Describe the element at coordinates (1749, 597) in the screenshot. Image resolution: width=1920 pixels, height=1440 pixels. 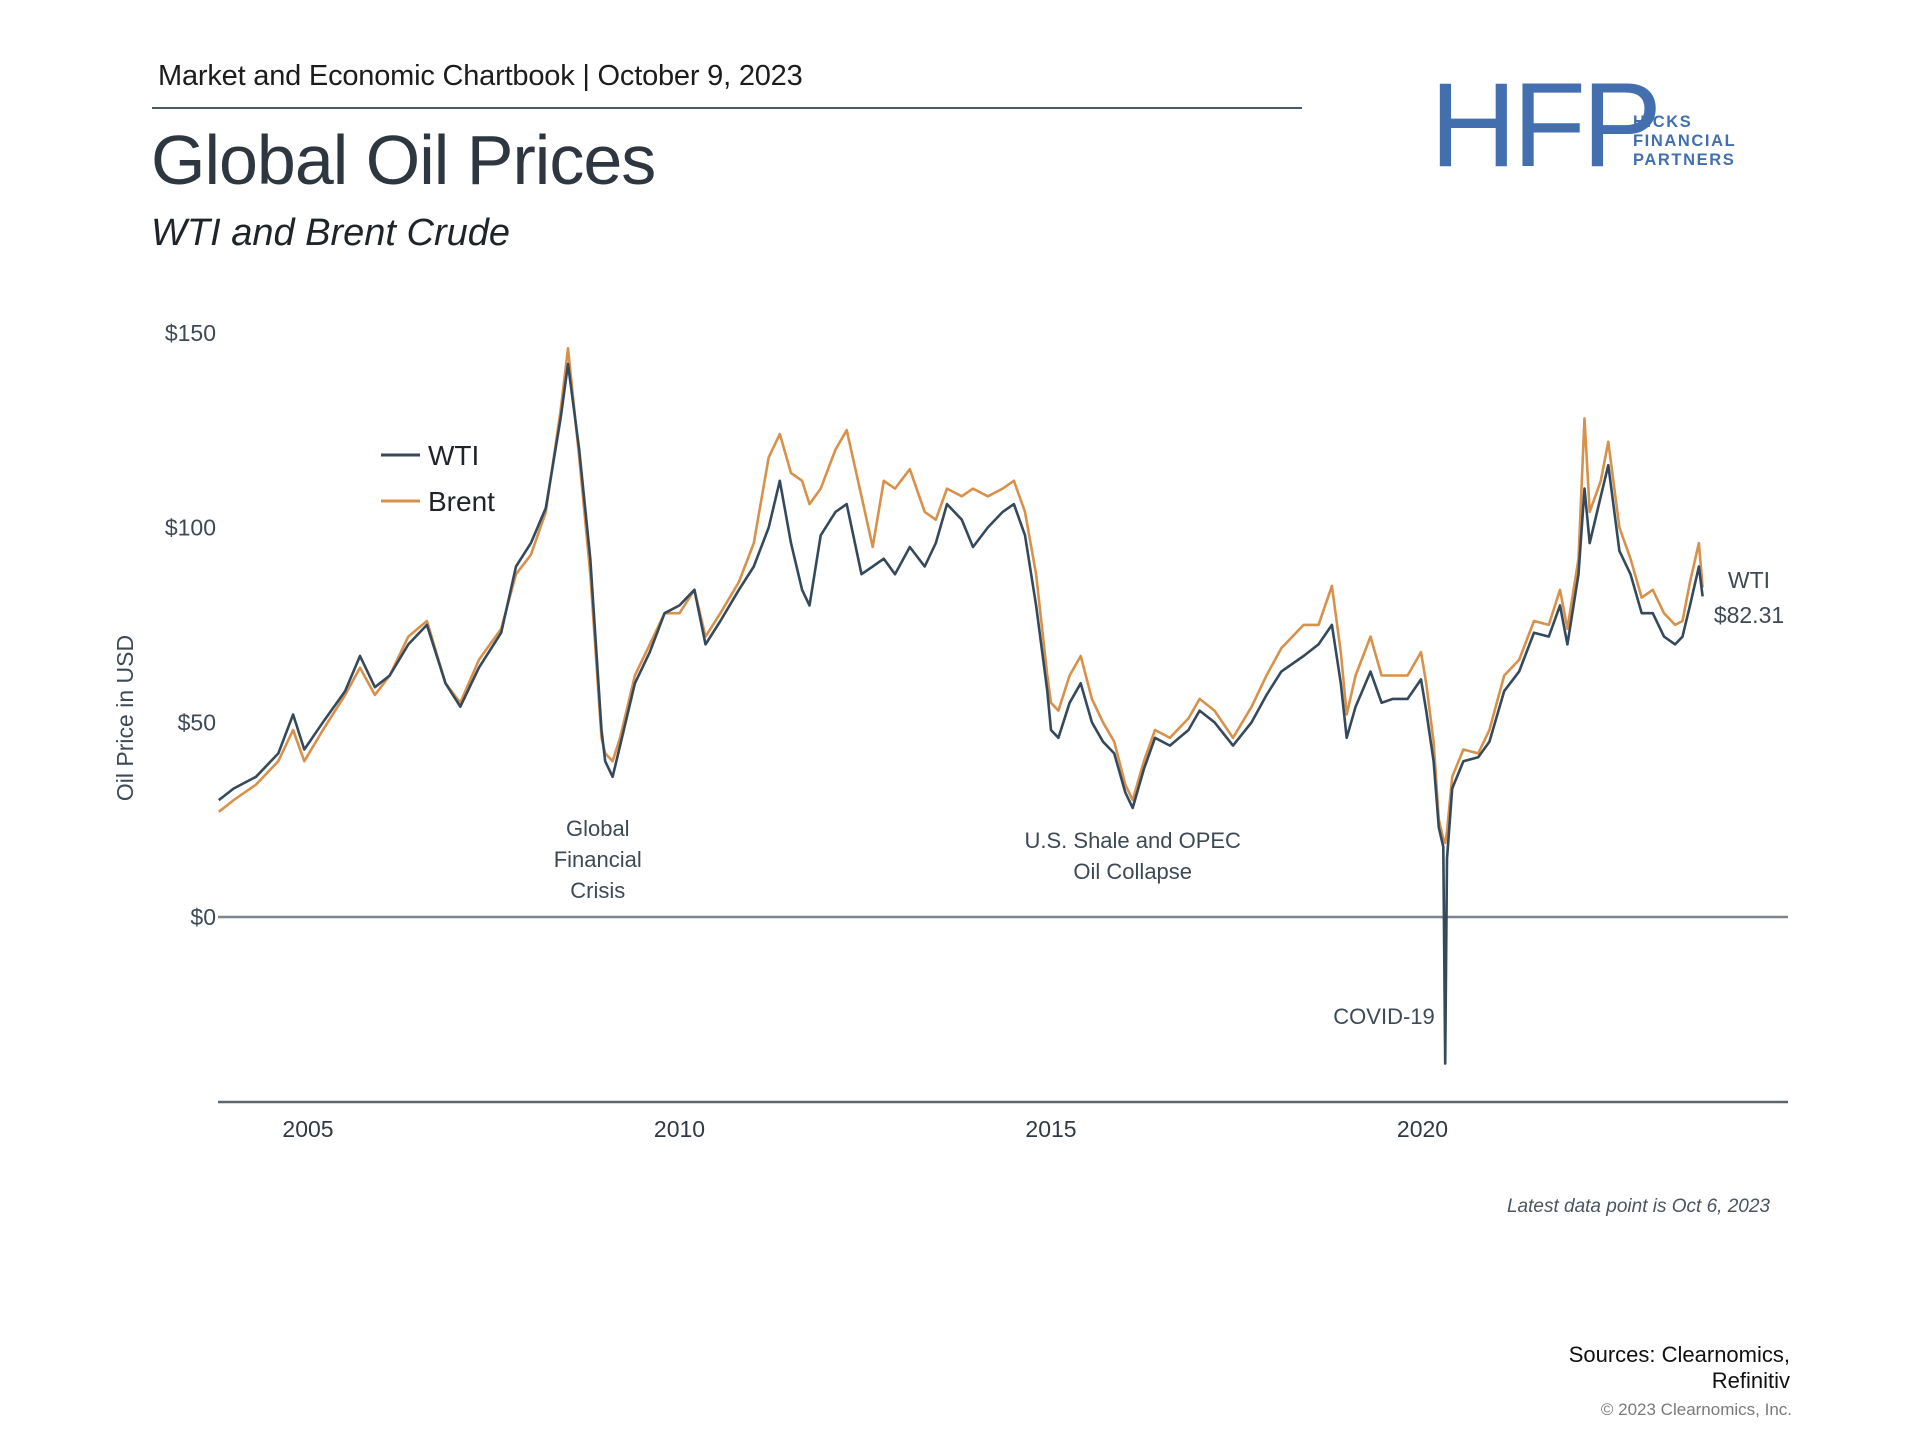
I see `wti-end-label: WTI $82.31` at that location.